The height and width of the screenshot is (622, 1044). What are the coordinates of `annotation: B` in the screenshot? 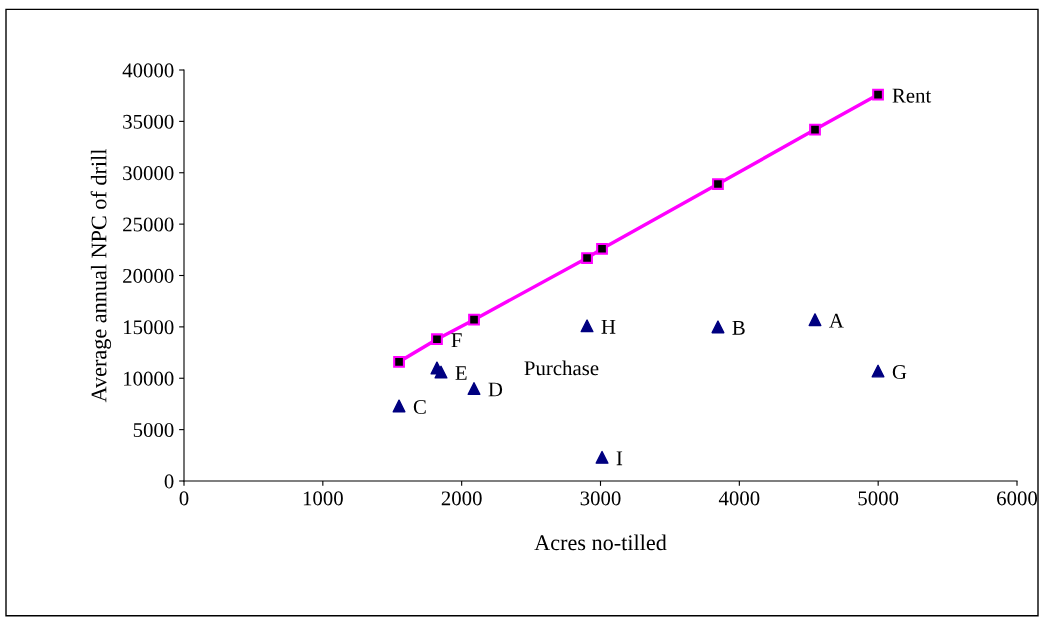 It's located at (738, 328).